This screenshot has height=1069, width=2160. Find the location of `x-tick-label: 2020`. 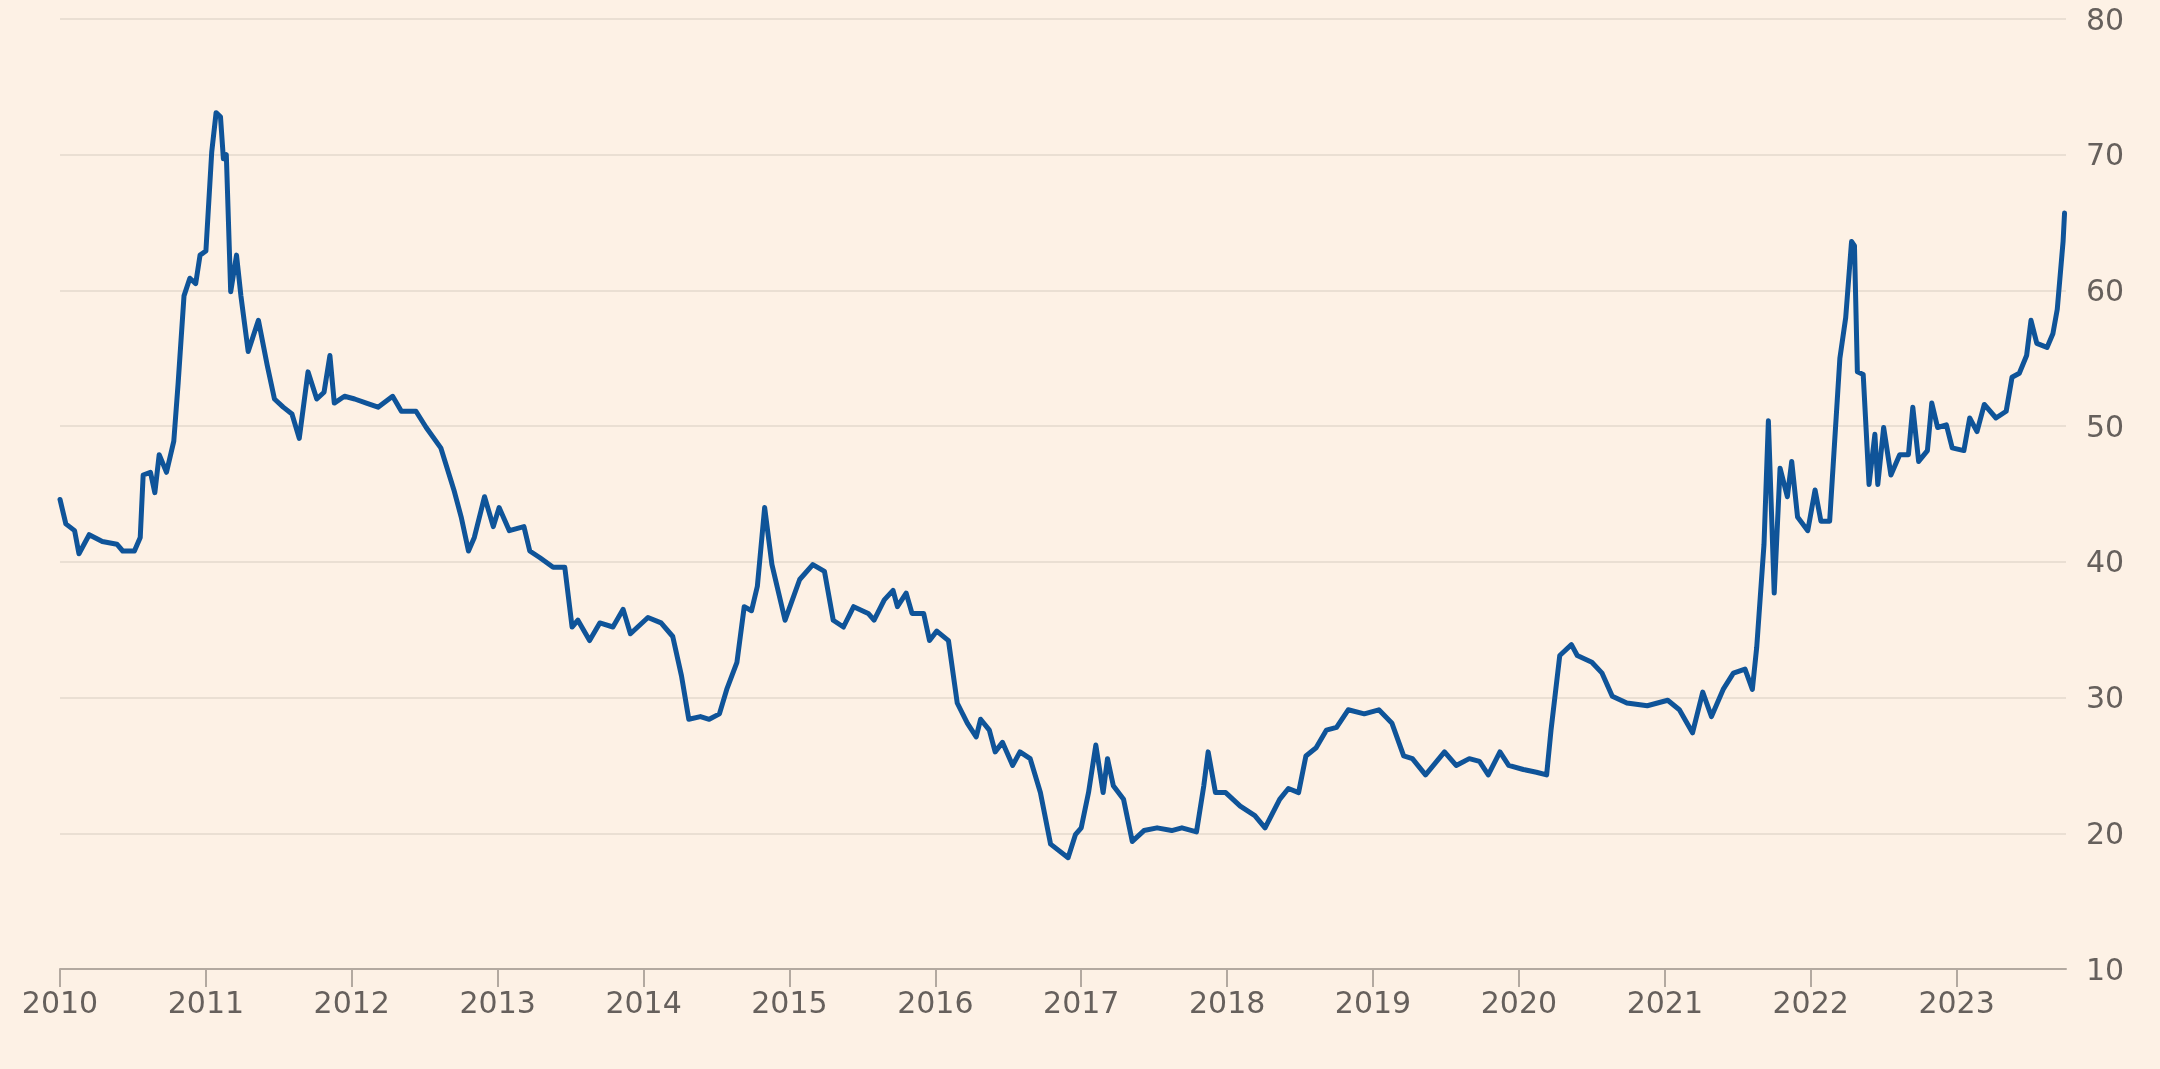

x-tick-label: 2020 is located at coordinates (1519, 1002).